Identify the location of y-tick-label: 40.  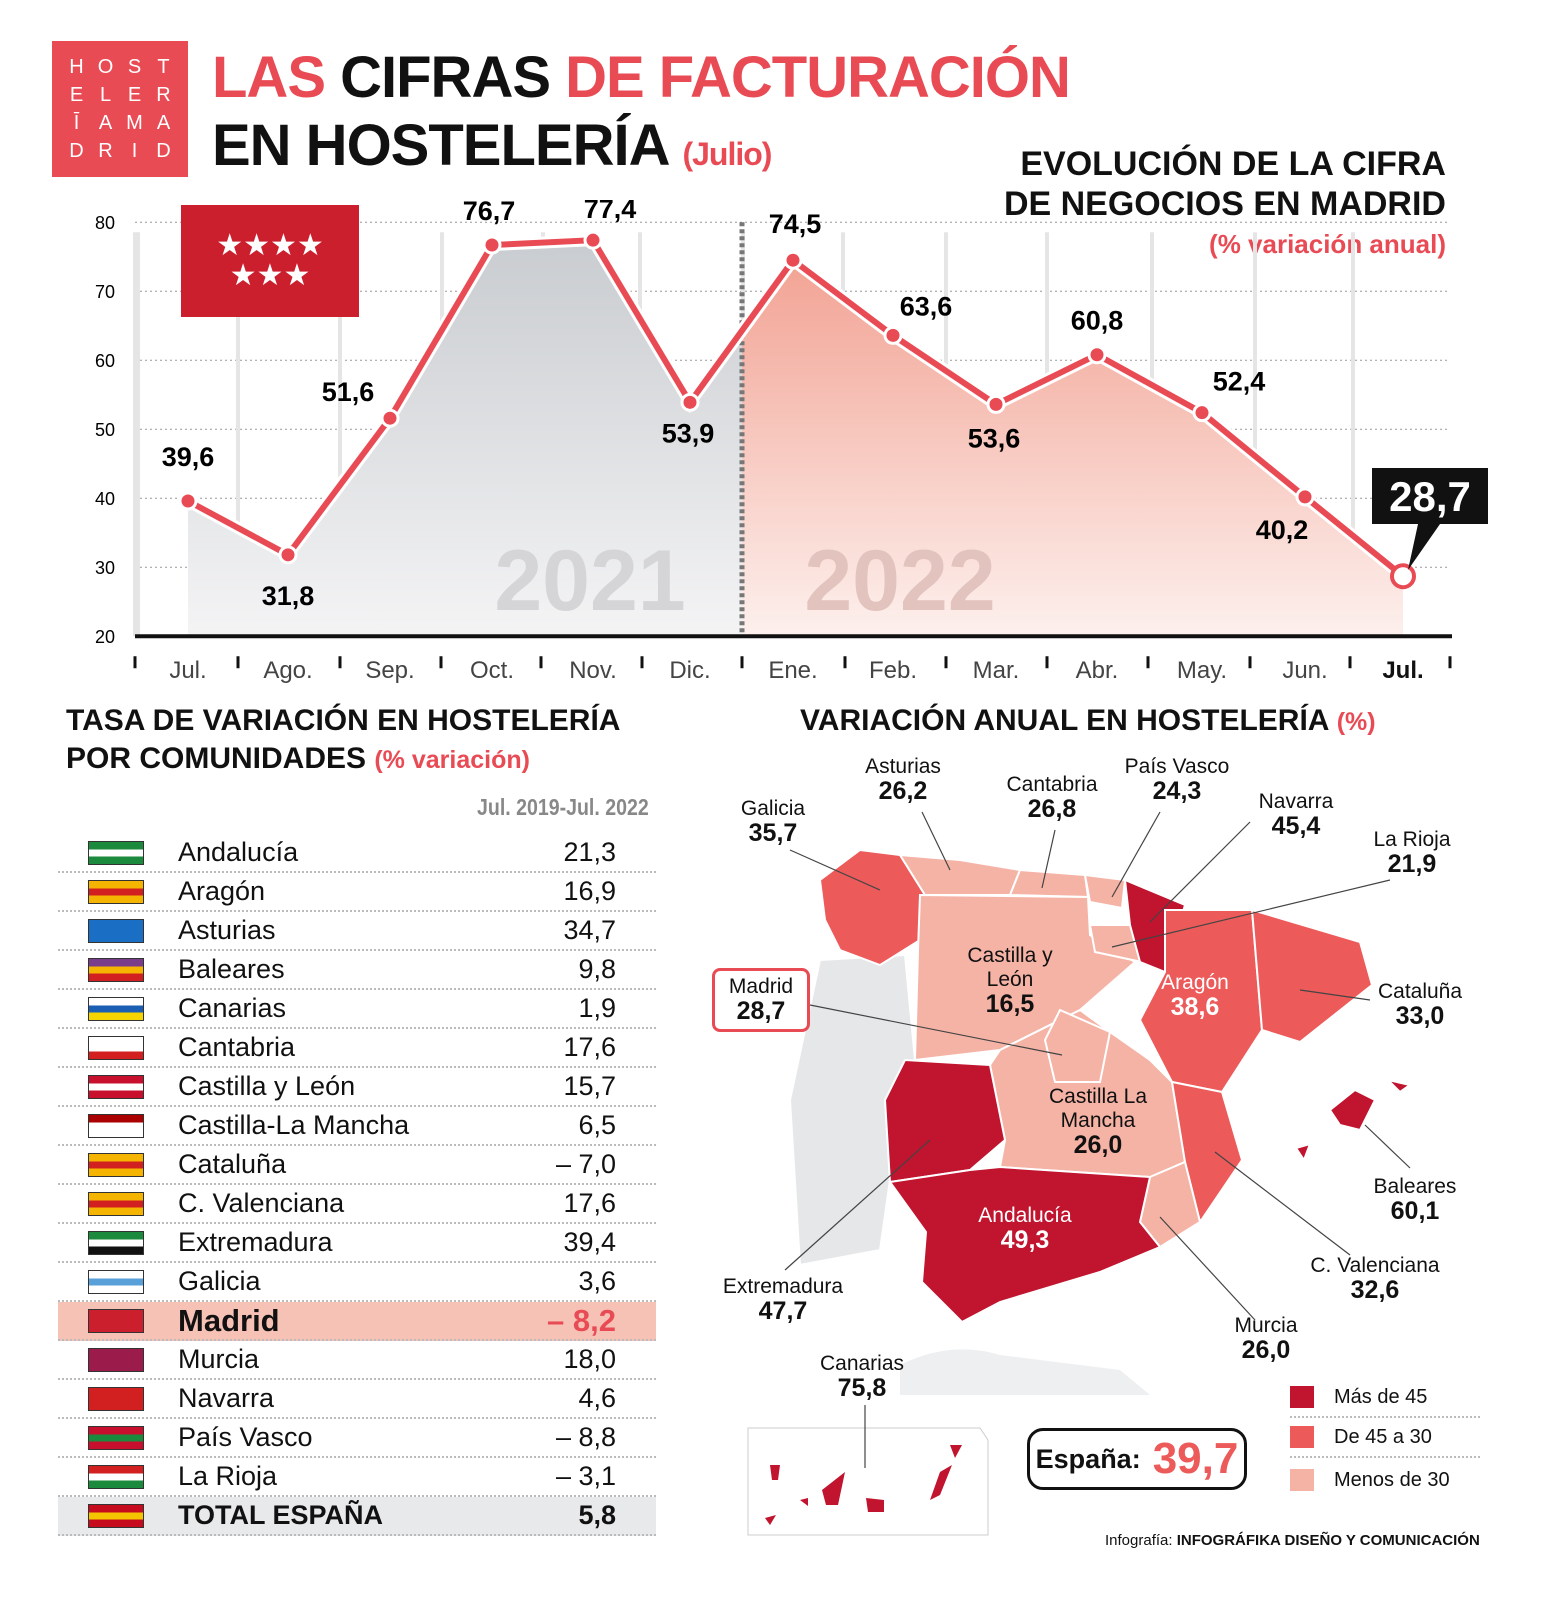
(105, 499).